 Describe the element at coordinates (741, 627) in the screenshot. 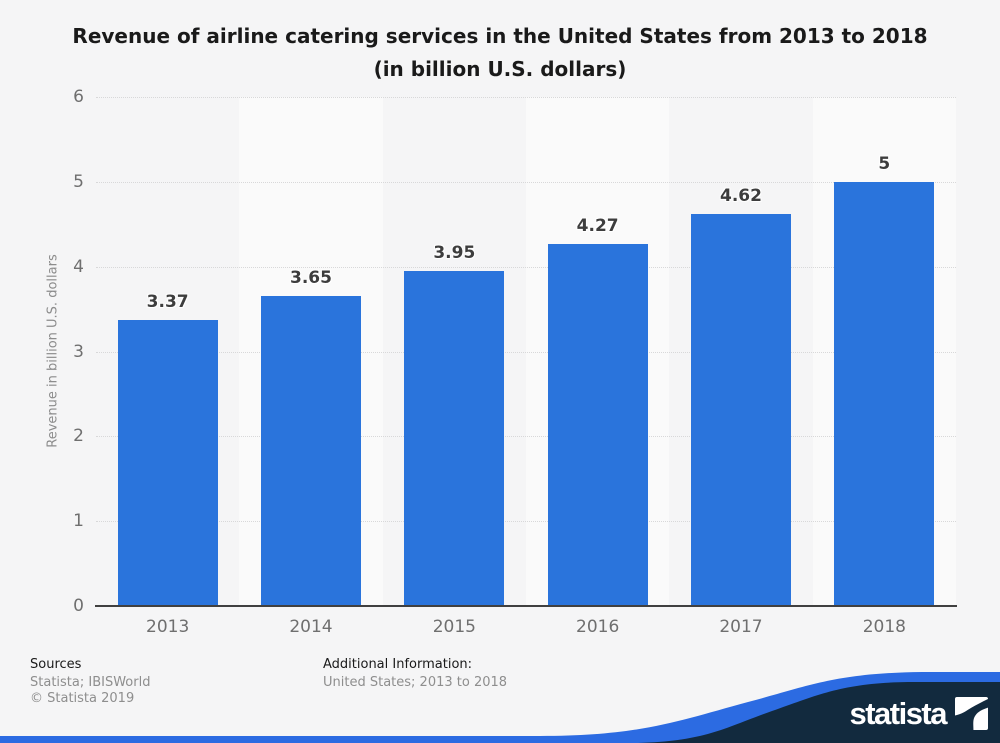

I see `x-tick-label: 2017` at that location.